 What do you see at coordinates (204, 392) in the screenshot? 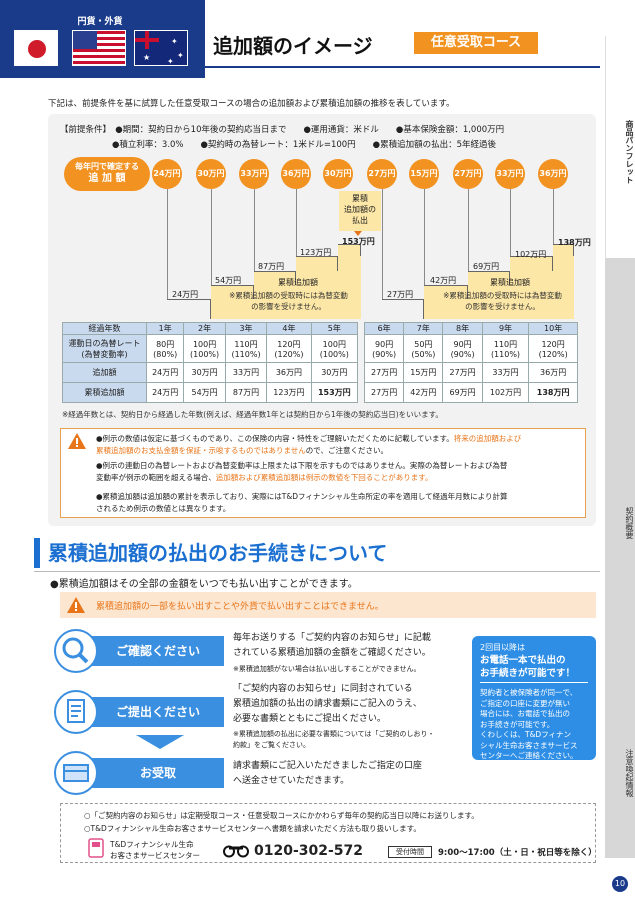
I see `table-cell: 54万円` at bounding box center [204, 392].